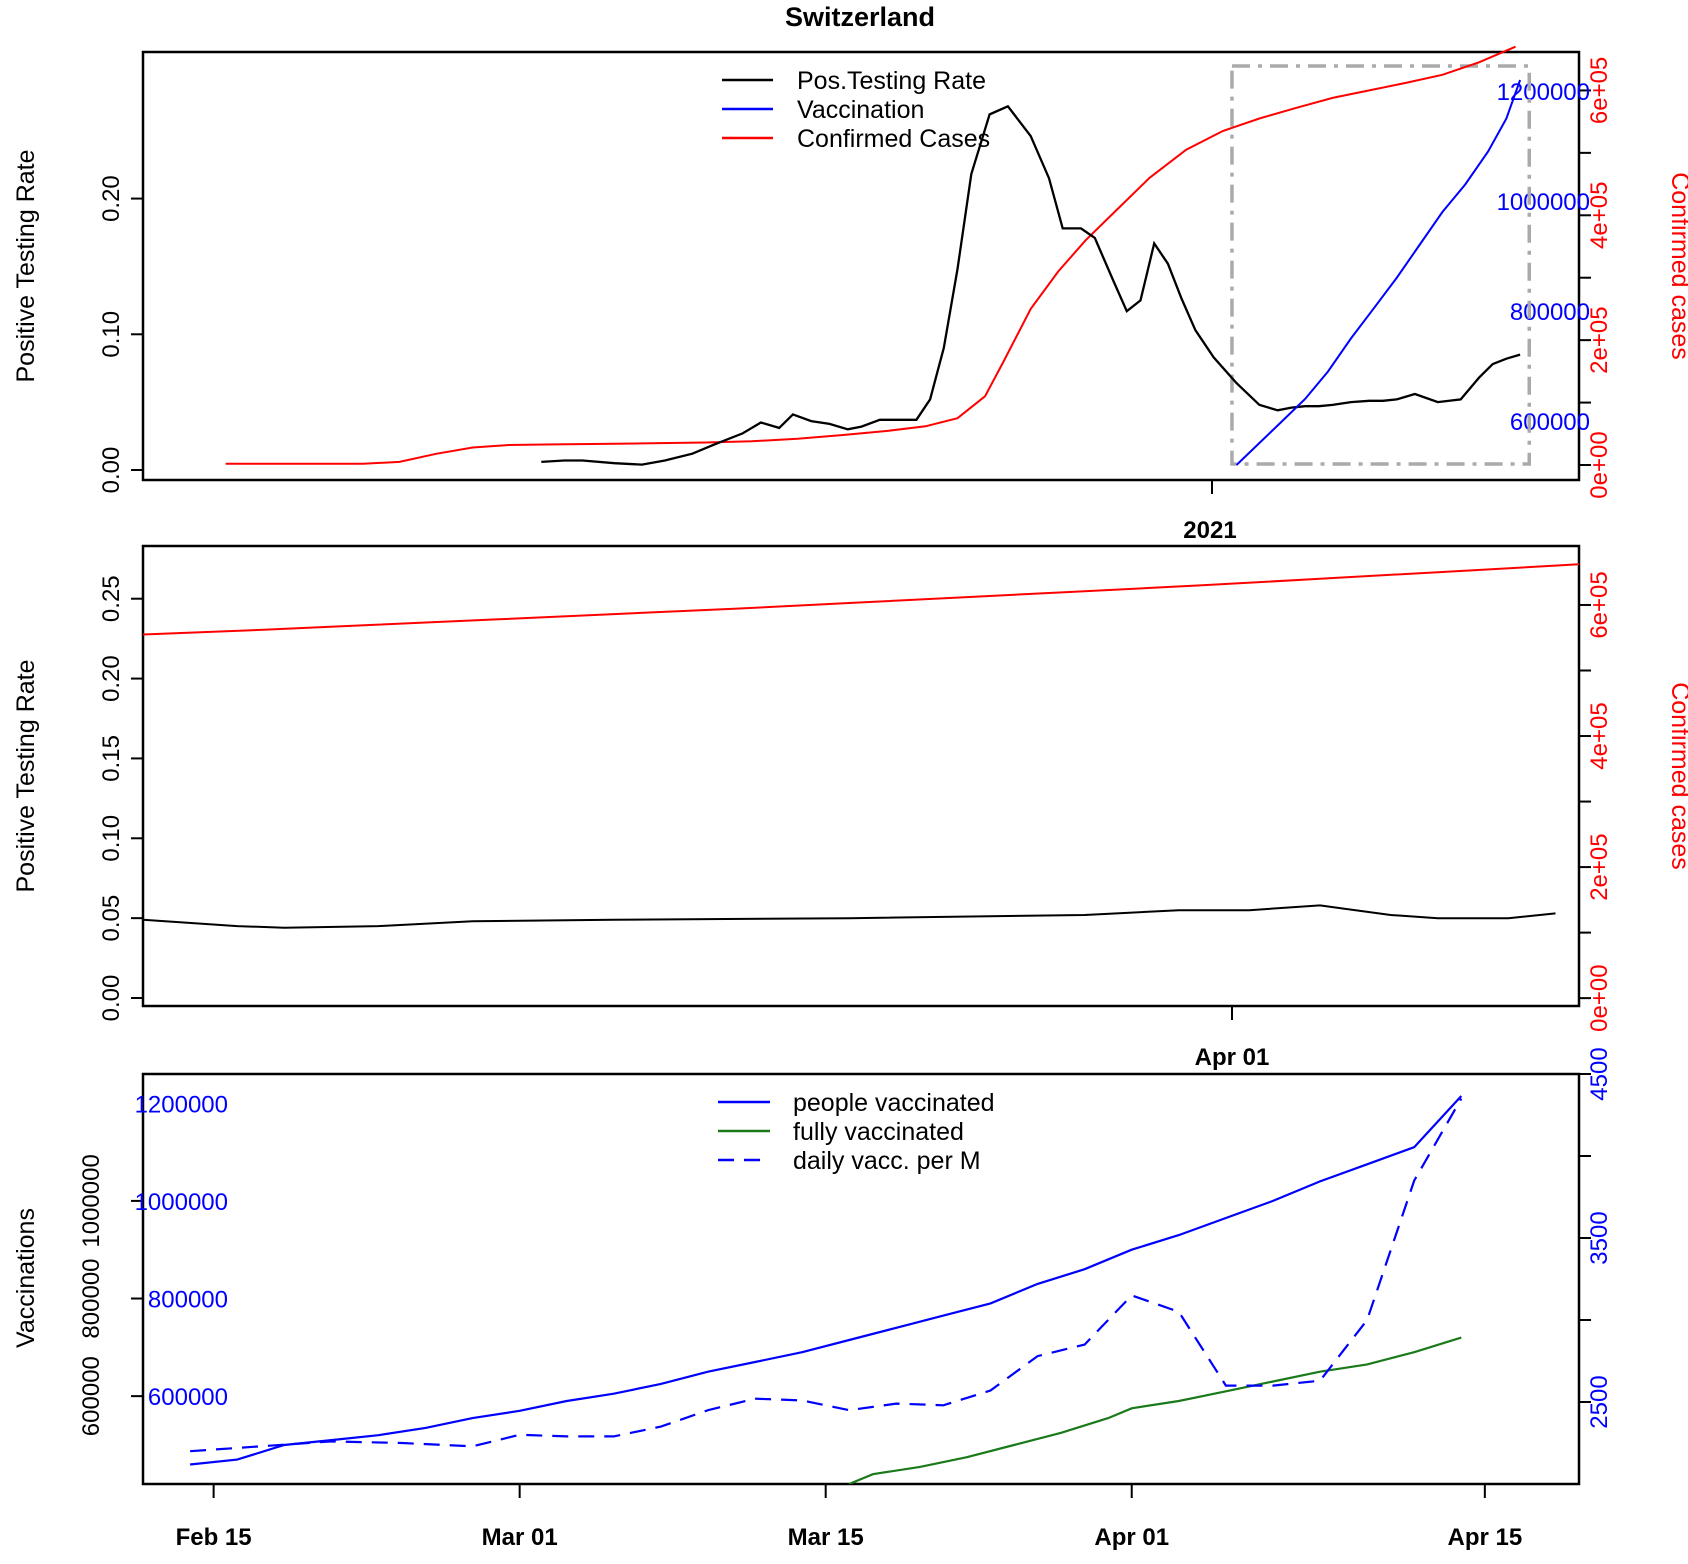 This screenshot has width=1688, height=1564. I want to click on legend-vaccination: Vaccination, so click(860, 110).